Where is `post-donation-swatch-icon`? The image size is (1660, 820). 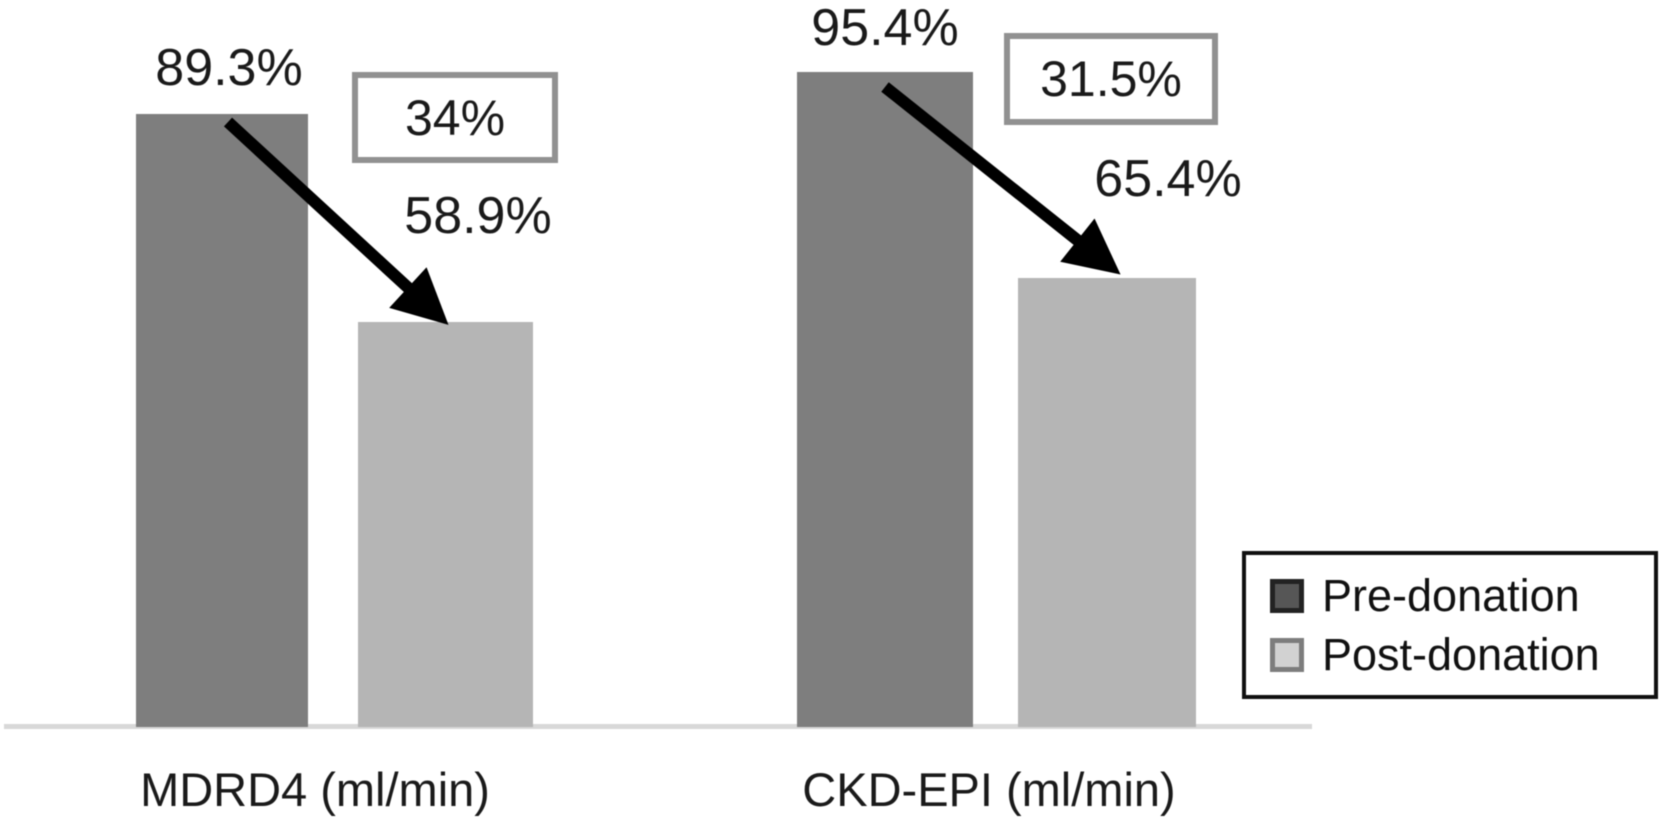
post-donation-swatch-icon is located at coordinates (1287, 654).